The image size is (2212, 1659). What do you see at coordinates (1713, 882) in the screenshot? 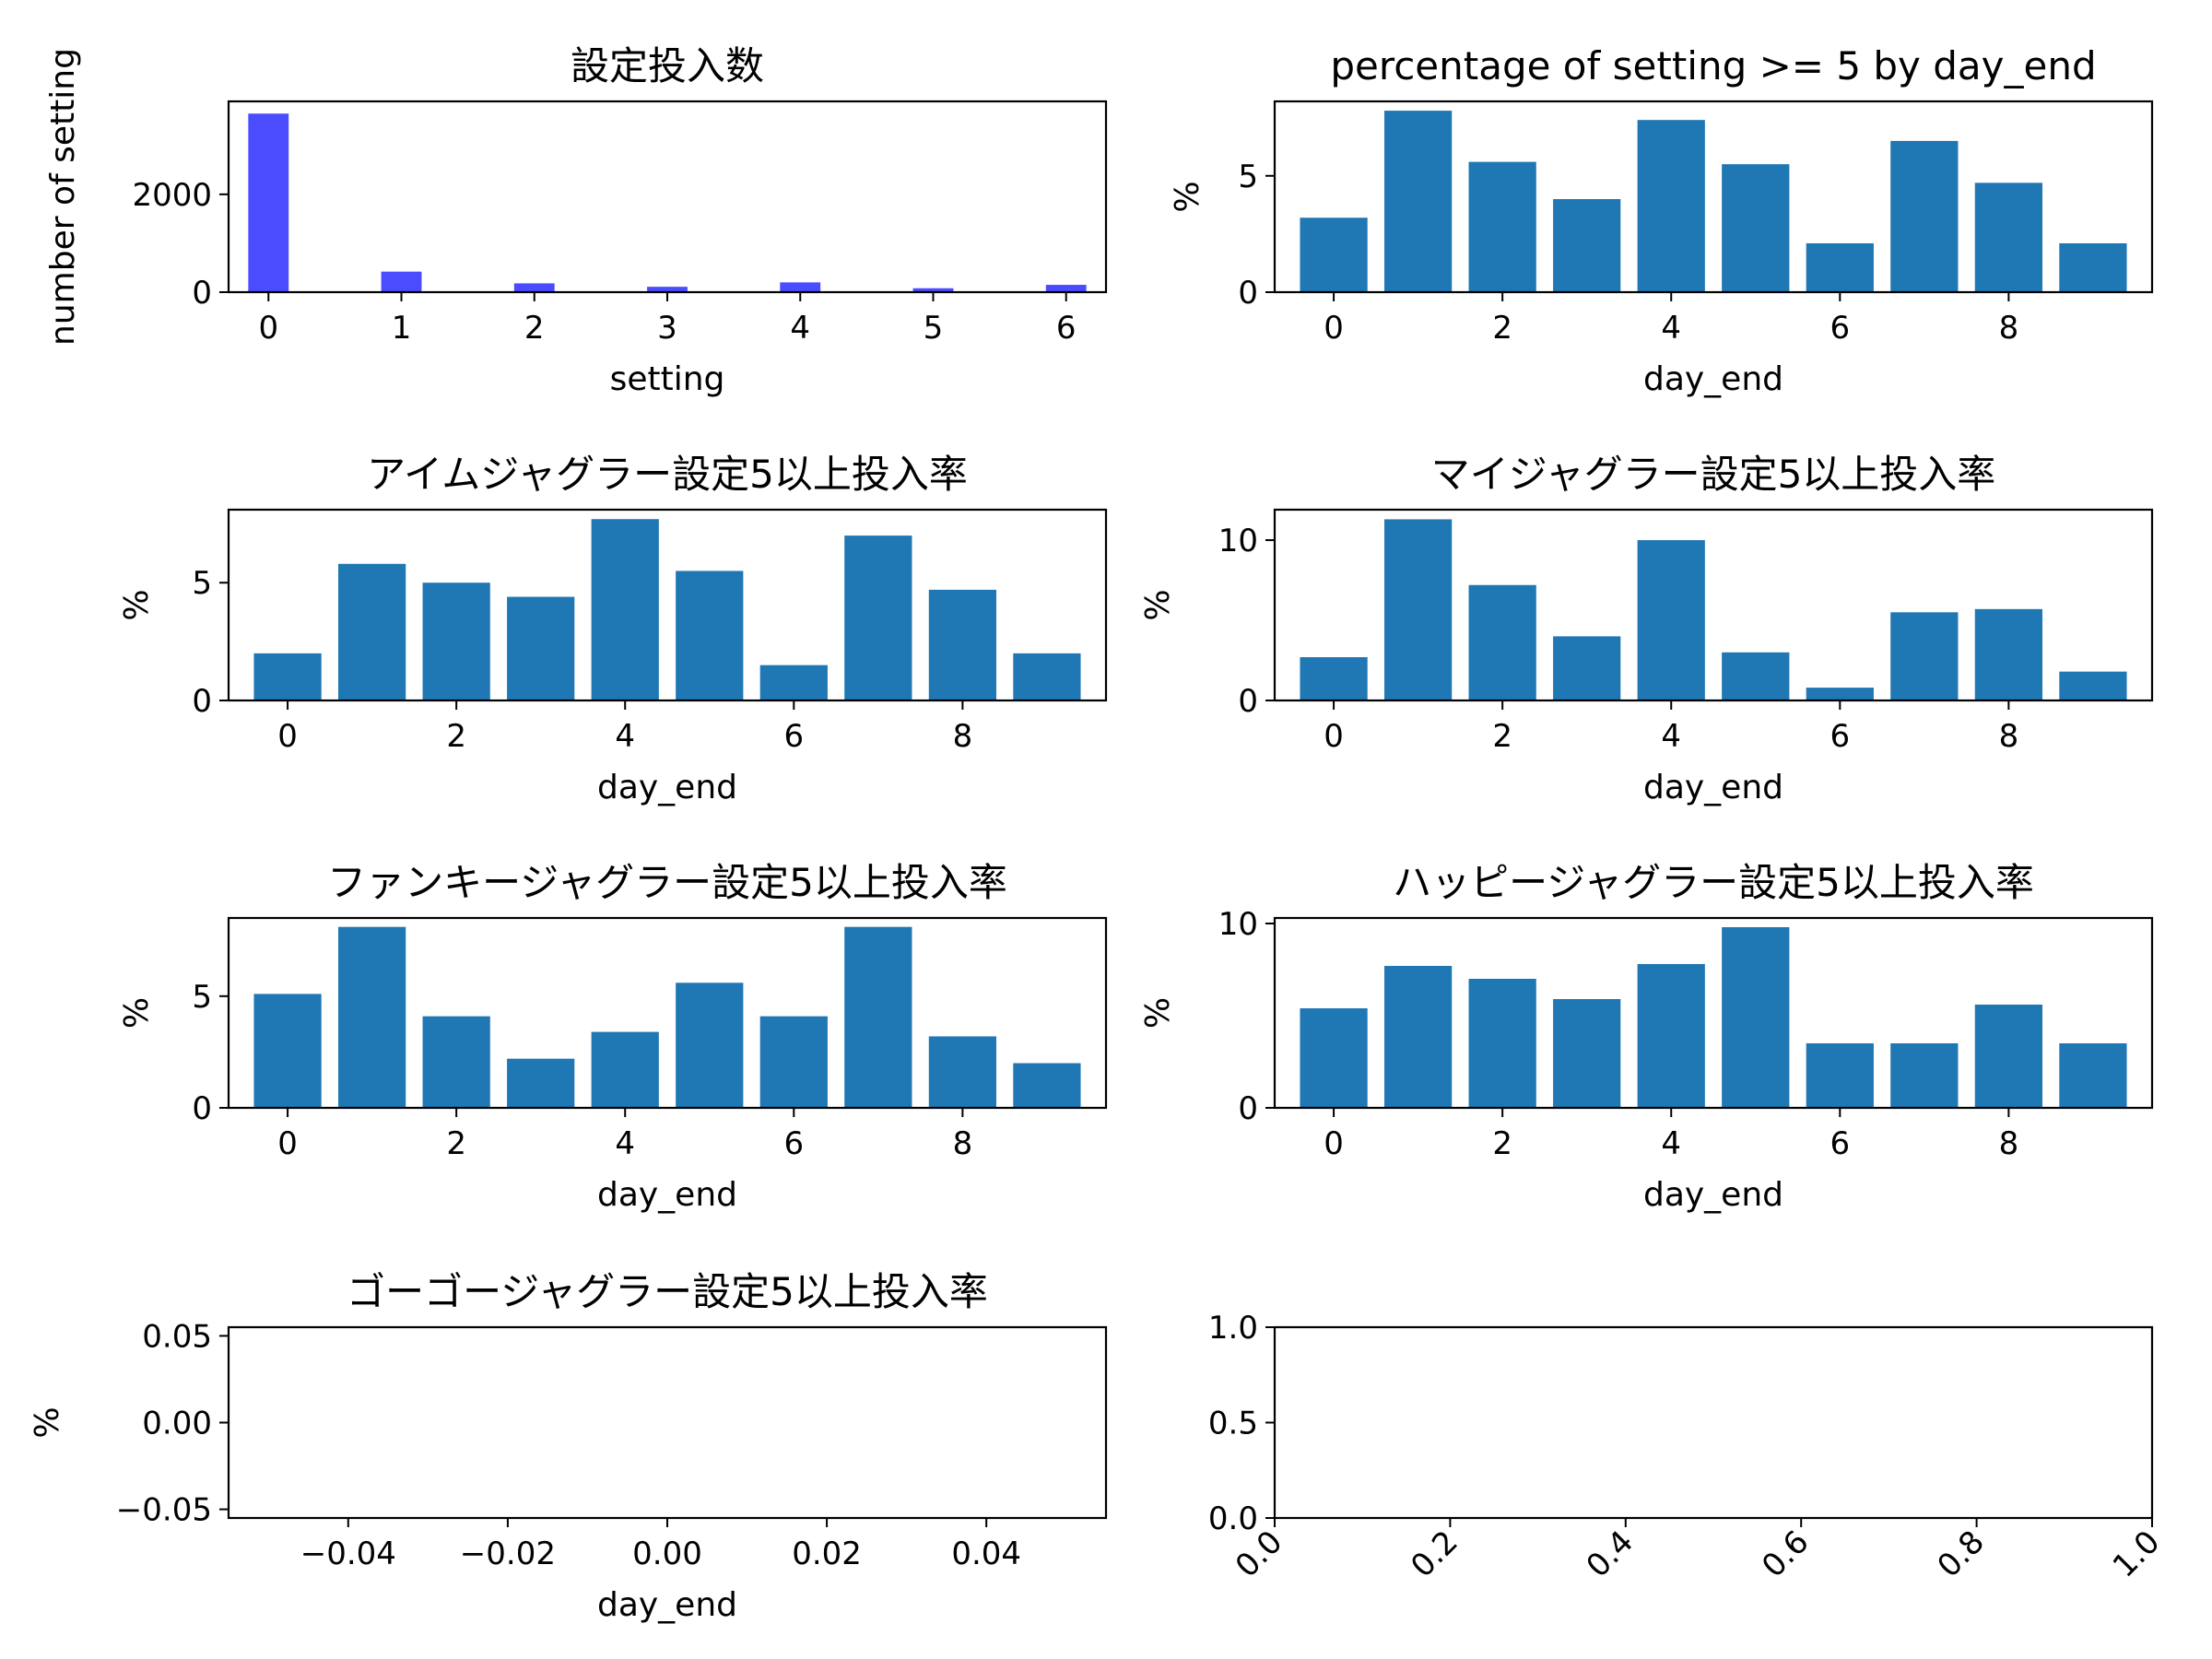
I see `chart-title: ハッピージャグラー設定5以上投入率` at bounding box center [1713, 882].